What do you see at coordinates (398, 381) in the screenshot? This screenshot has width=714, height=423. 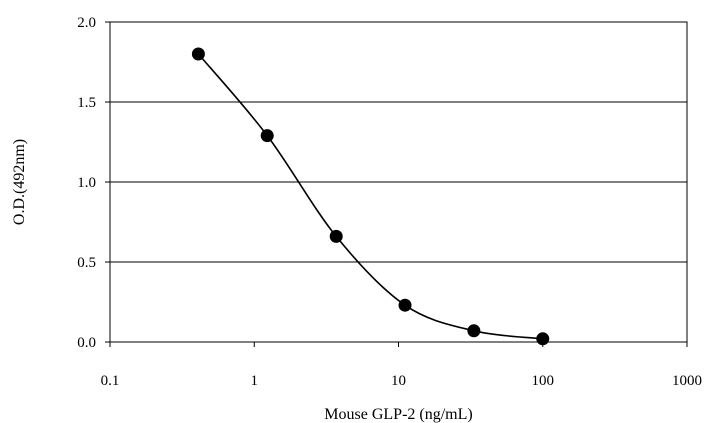 I see `x-tick-label: 10` at bounding box center [398, 381].